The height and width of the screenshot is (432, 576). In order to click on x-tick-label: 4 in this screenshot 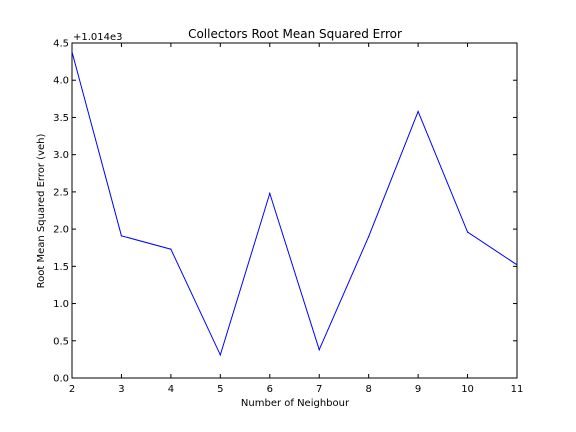, I will do `click(171, 389)`.